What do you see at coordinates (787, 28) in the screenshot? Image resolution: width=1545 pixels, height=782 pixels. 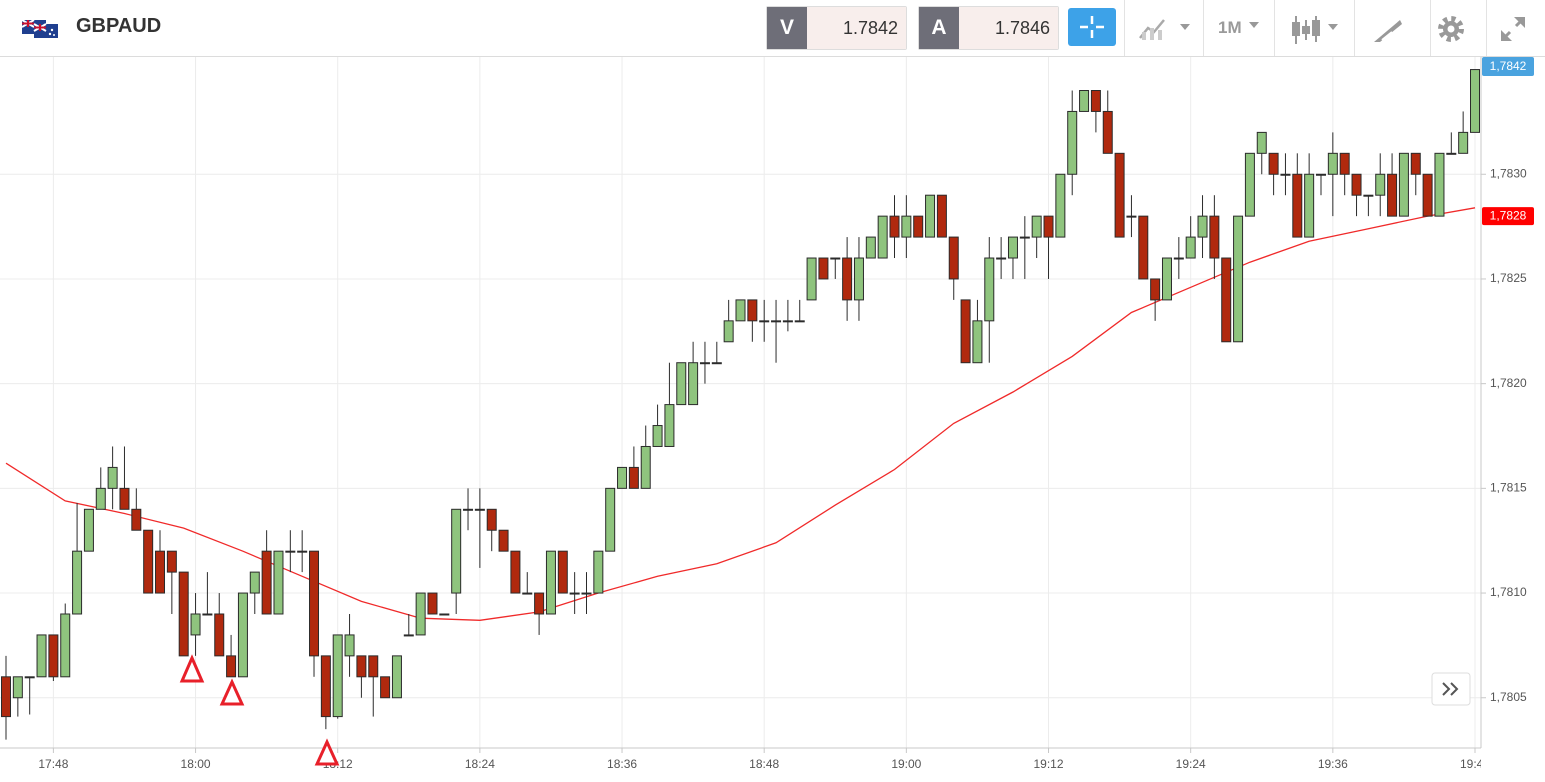 I see `bid-label: V` at bounding box center [787, 28].